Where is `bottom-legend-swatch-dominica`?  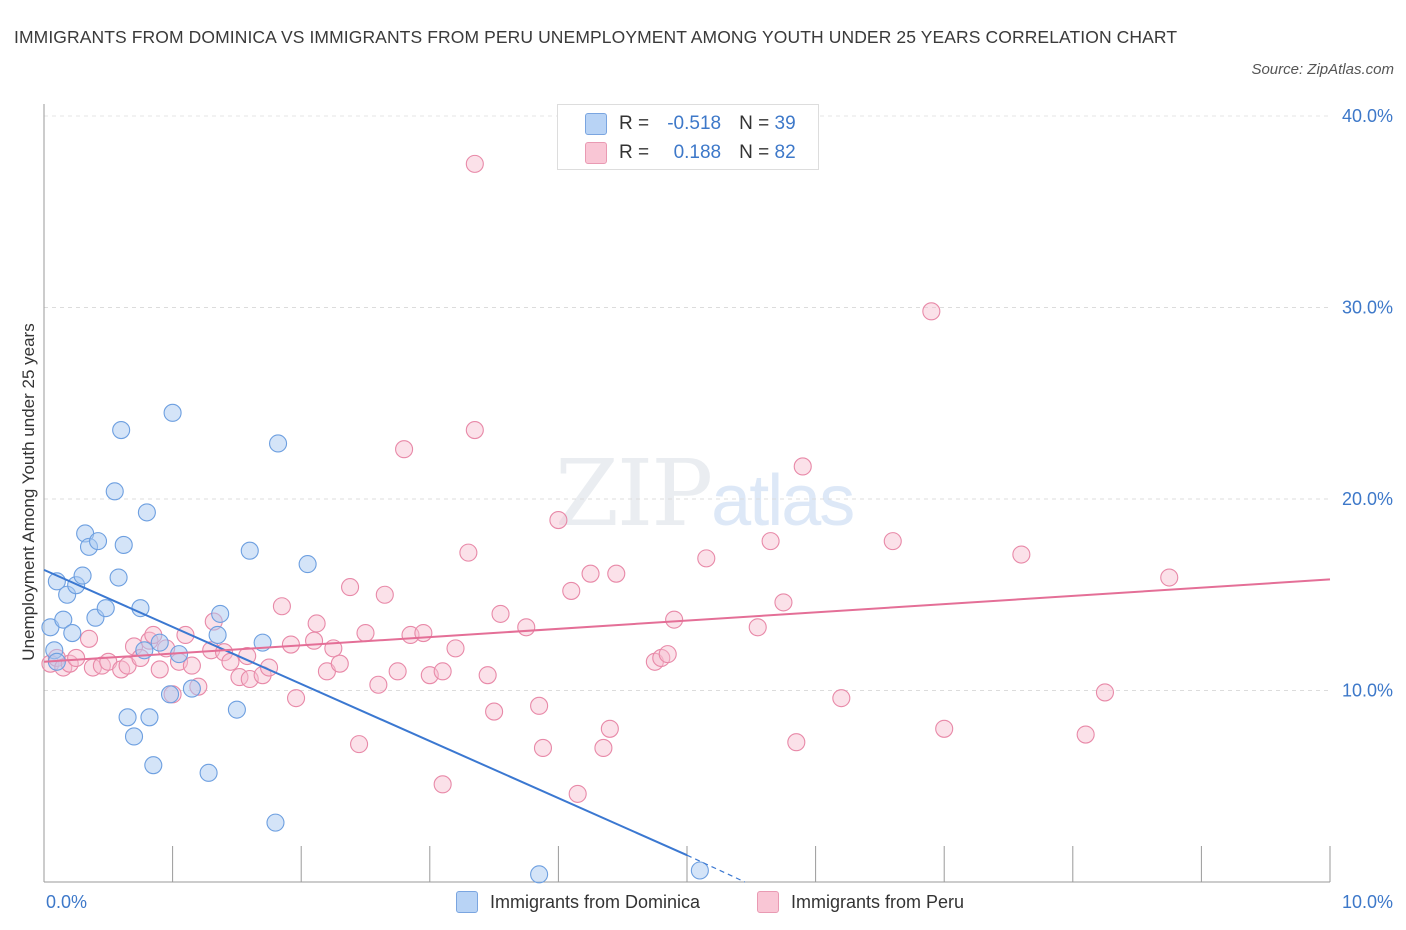 bottom-legend-swatch-dominica is located at coordinates (467, 902).